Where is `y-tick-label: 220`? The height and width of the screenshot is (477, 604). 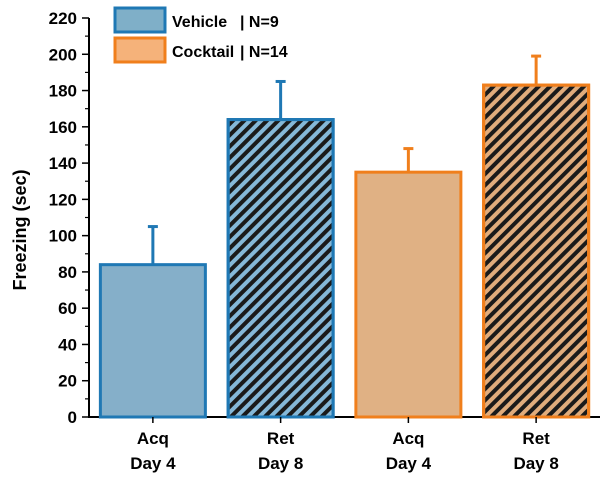 y-tick-label: 220 is located at coordinates (63, 18).